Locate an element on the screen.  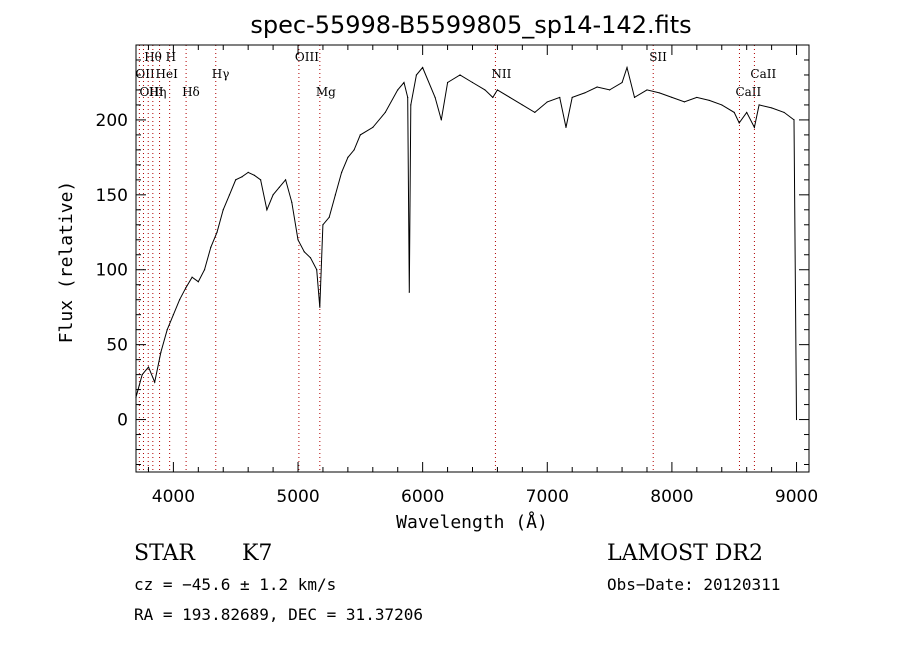
survey-name: LAMOST DR2 is located at coordinates (685, 553).